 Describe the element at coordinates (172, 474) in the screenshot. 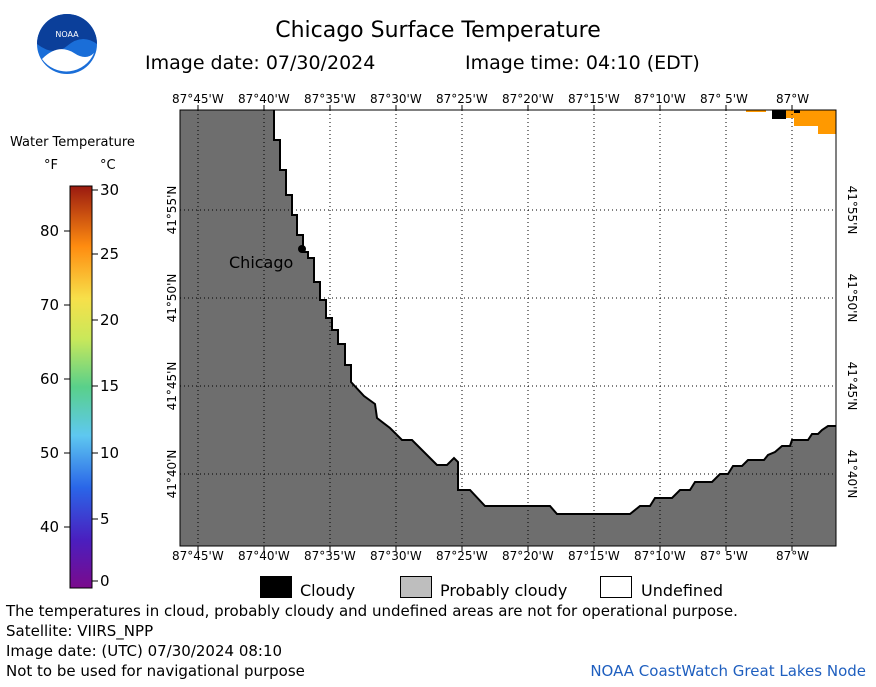

I see `lat-label-left: 41°40'N` at that location.